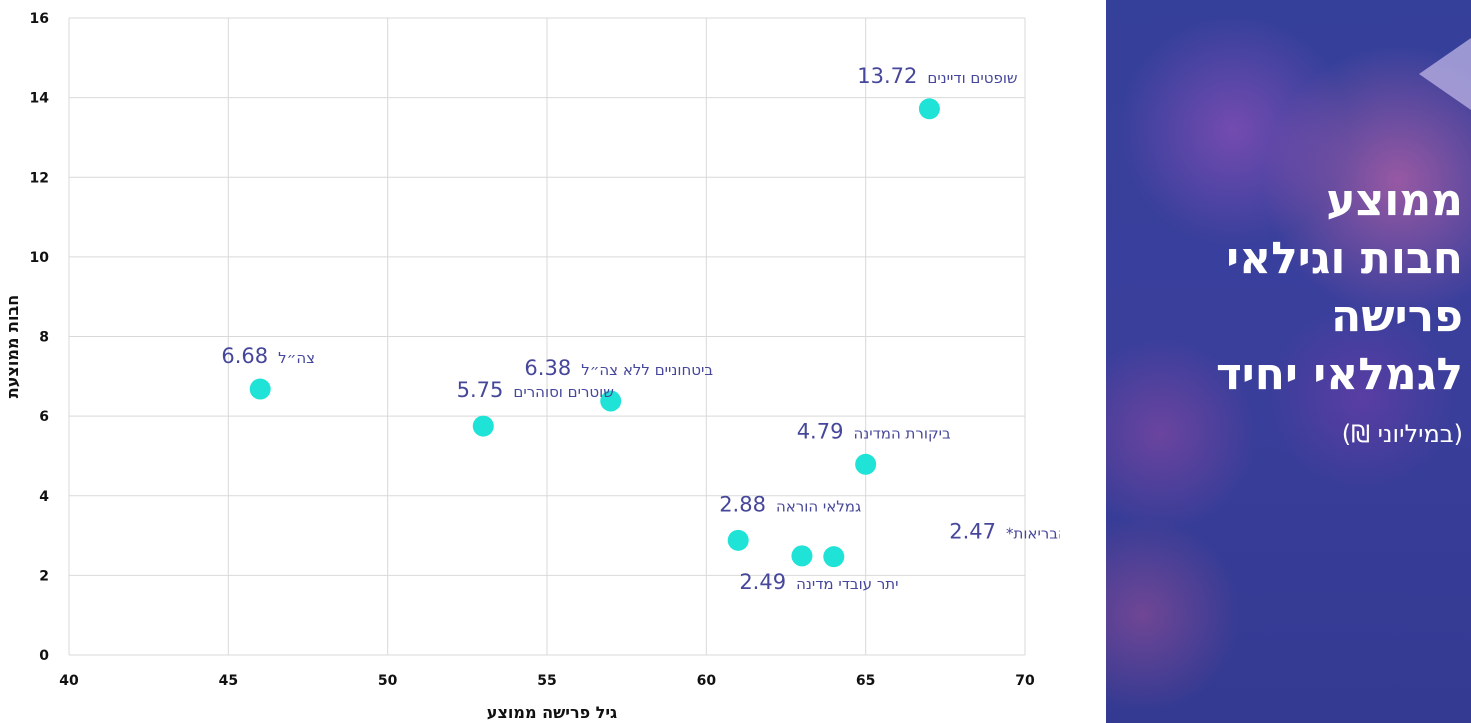 This screenshot has height=723, width=1471. I want to click on data-label-name: שופטים ודיינים, so click(972, 78).